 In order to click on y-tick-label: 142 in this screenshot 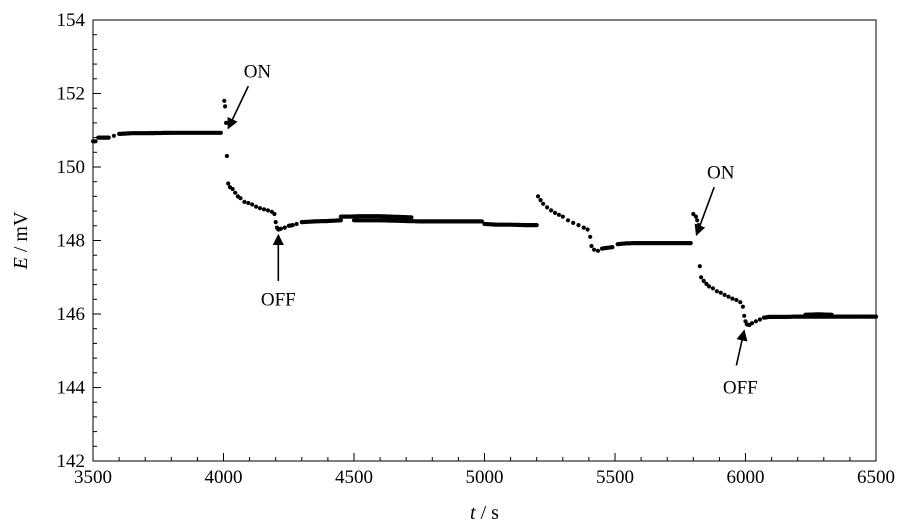, I will do `click(71, 461)`.